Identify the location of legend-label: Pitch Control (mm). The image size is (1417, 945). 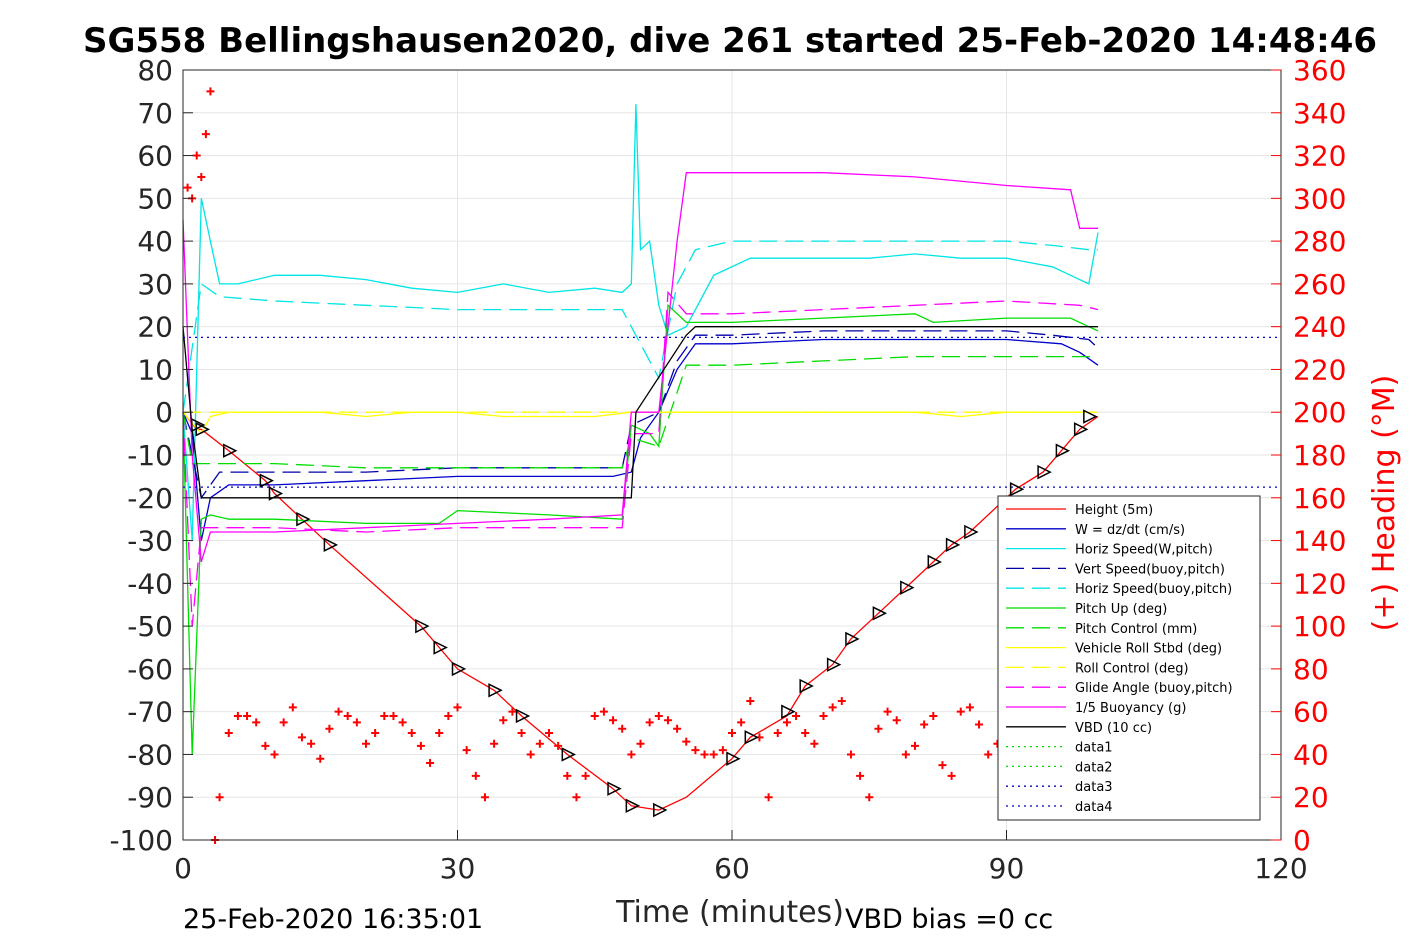
(1136, 629).